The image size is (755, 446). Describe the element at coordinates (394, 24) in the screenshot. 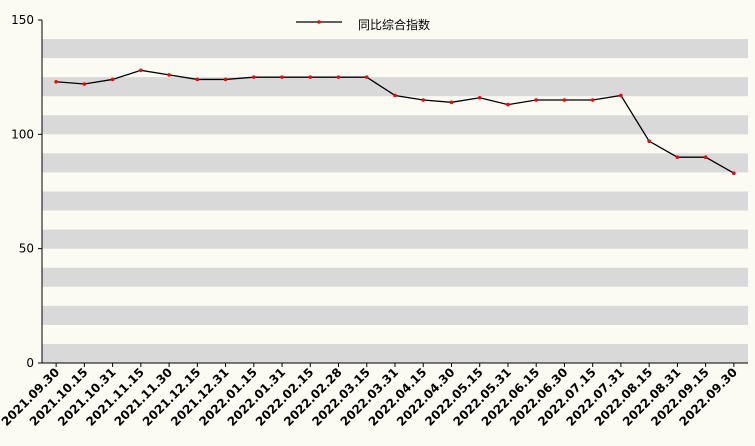

I see `legend-label: 同比综合指数` at that location.